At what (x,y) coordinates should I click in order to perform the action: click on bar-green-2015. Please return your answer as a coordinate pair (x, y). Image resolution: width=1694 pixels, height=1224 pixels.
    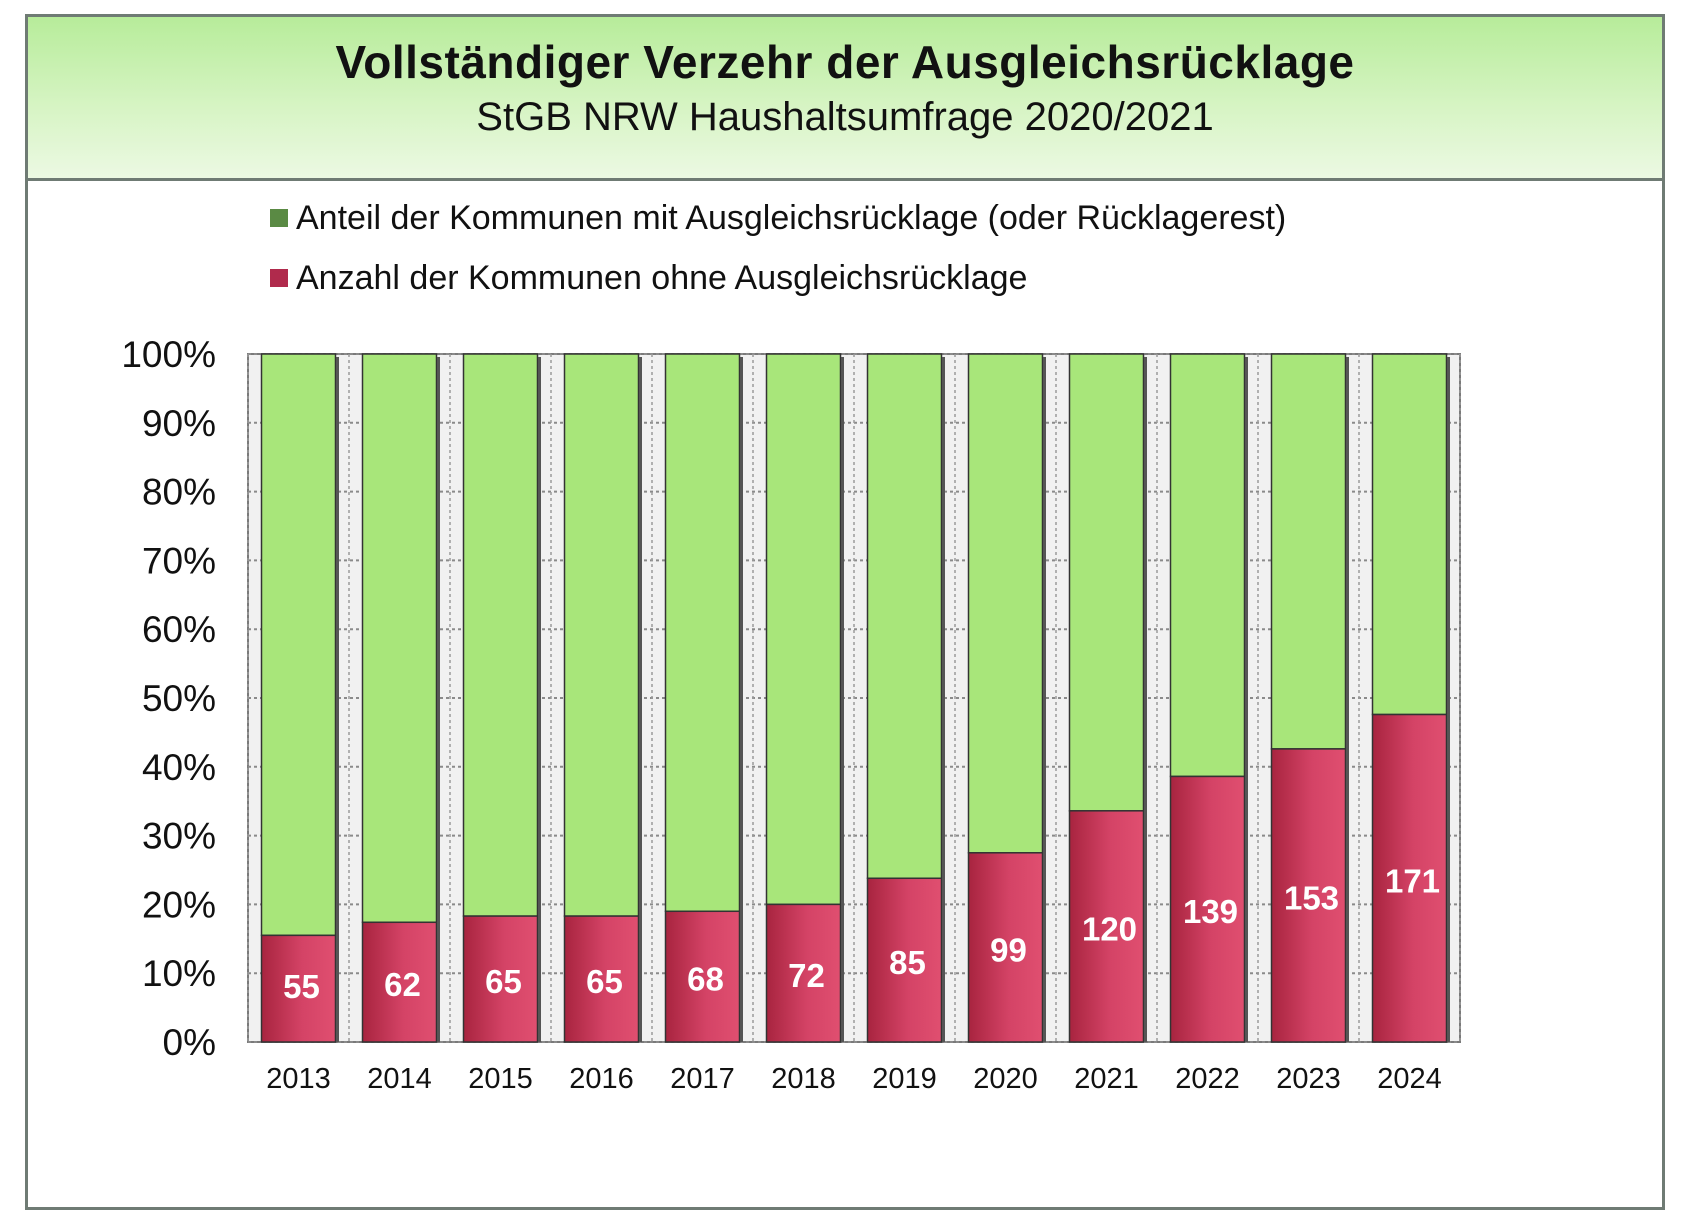
    Looking at the image, I should click on (500, 635).